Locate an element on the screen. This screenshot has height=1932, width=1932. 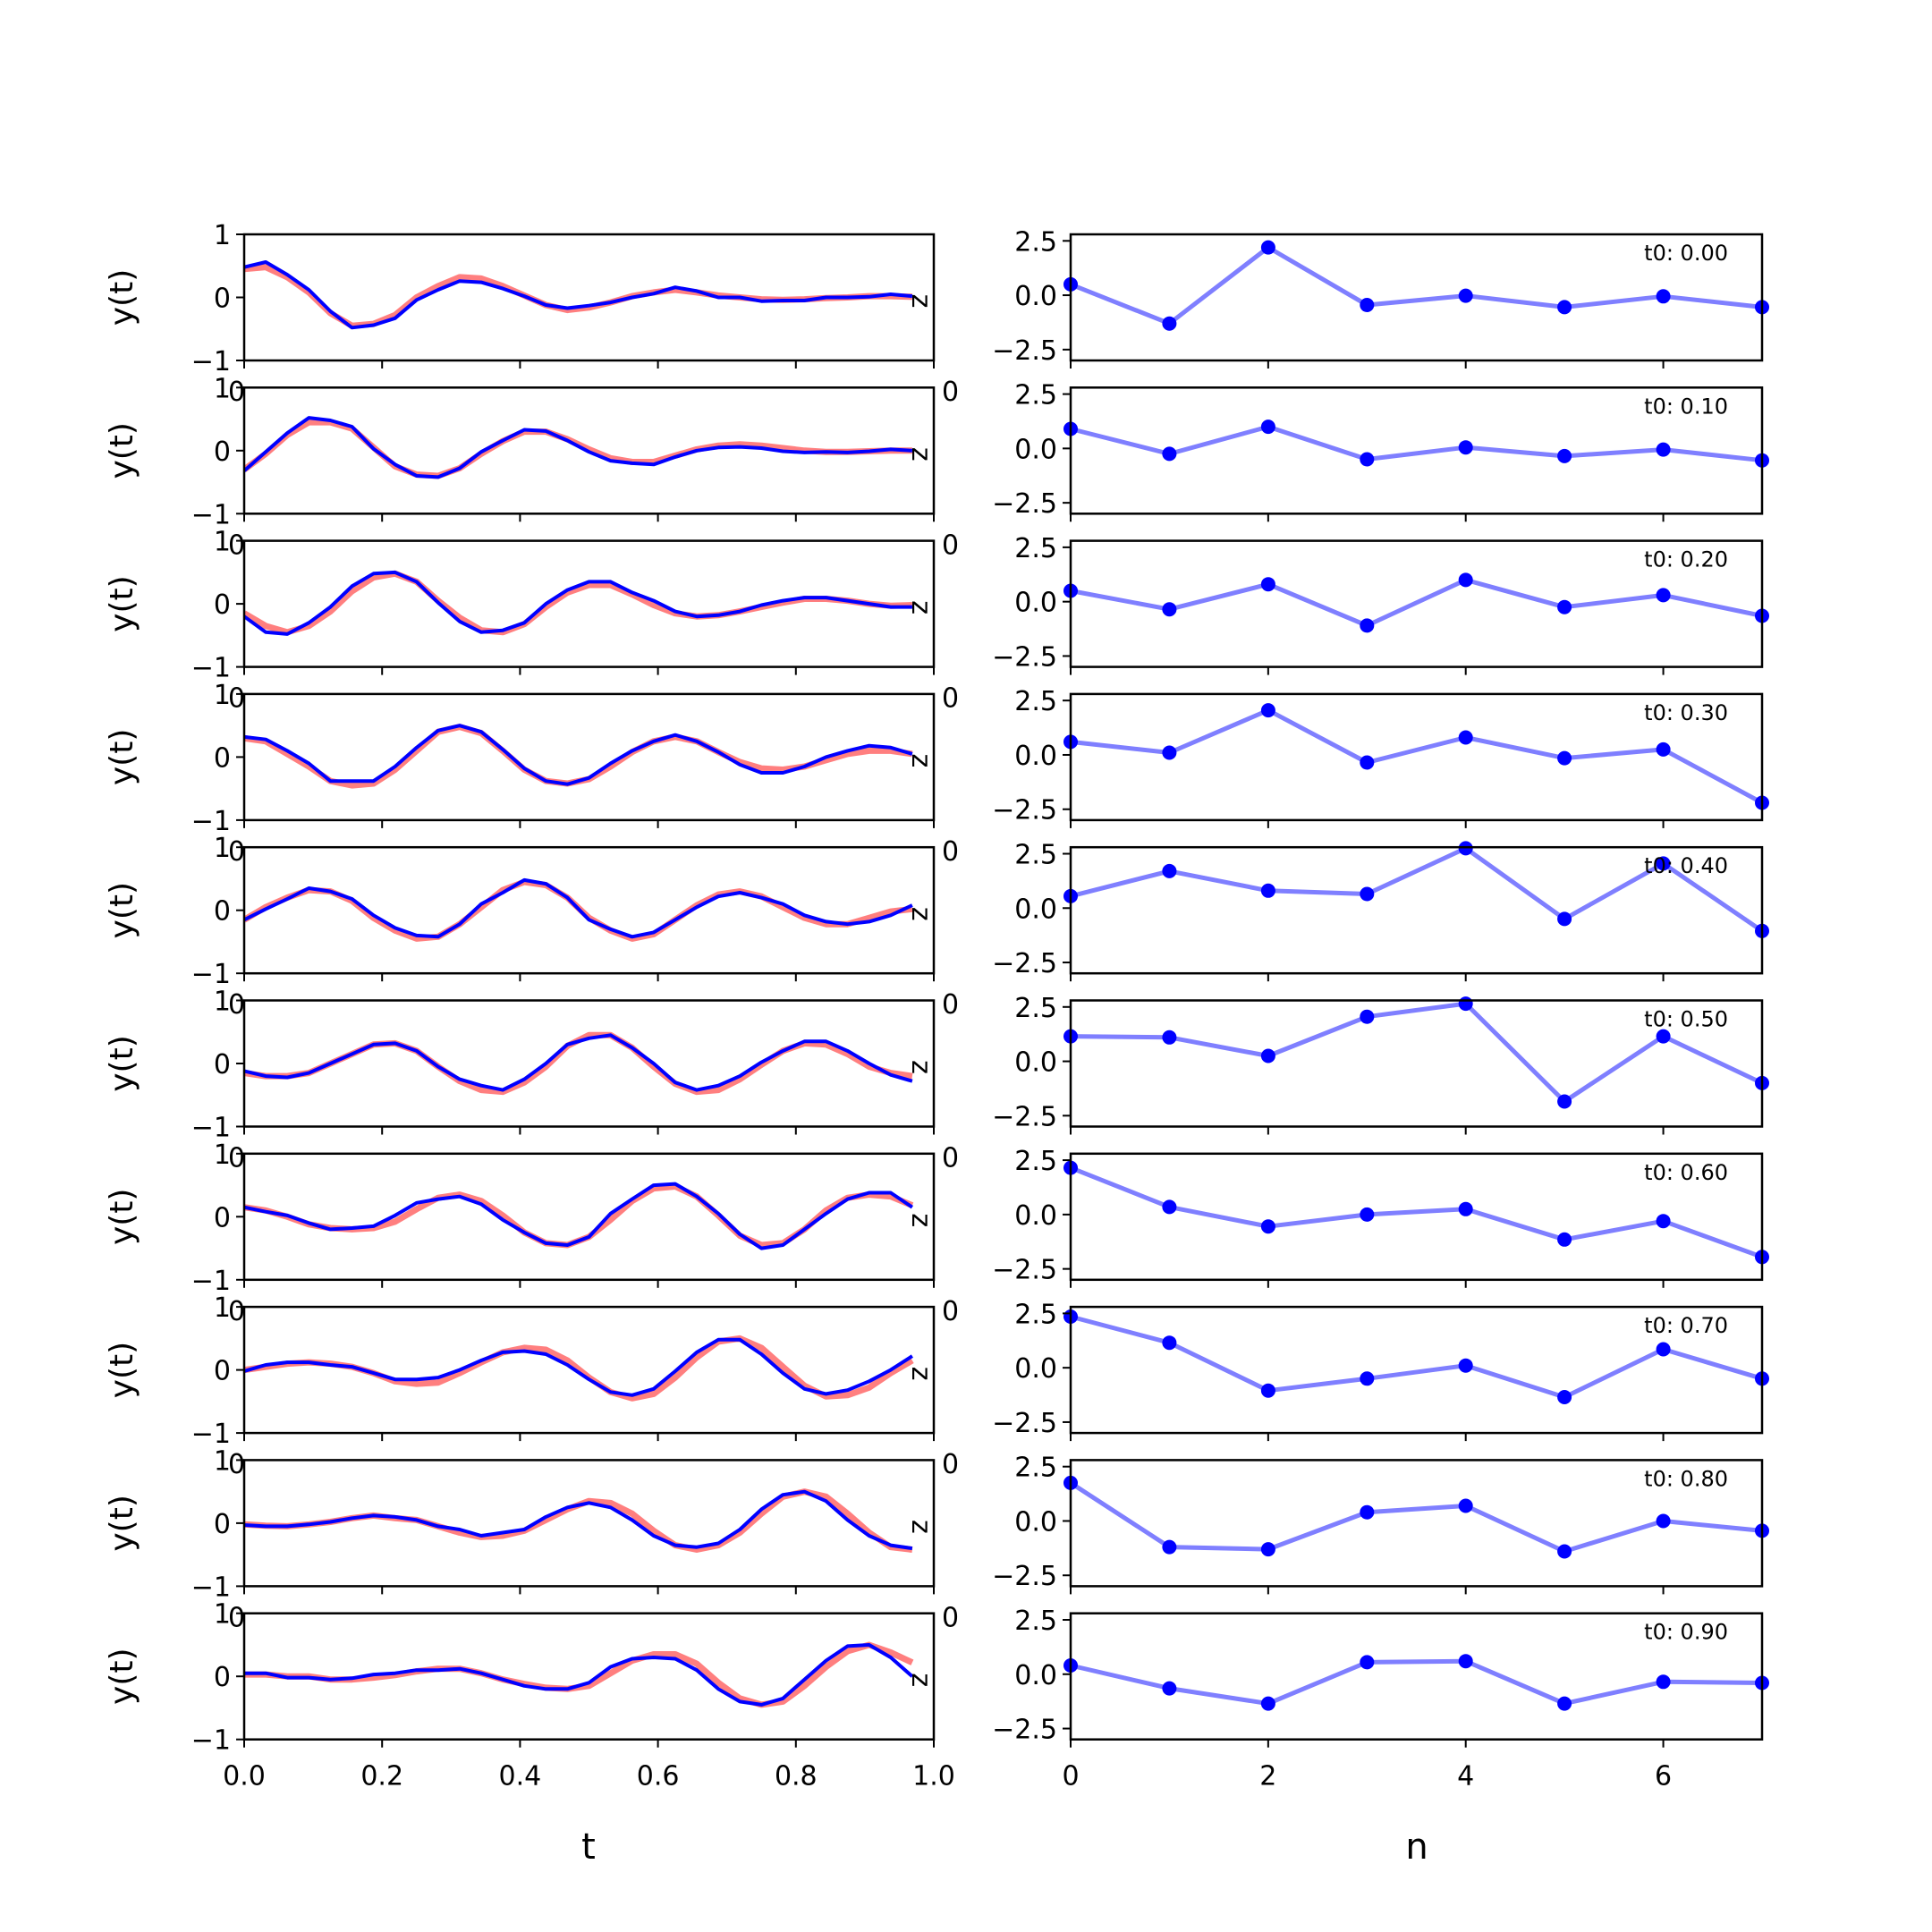
right-axes: 2.5 0.0 −2.5 t0: 0.80 is located at coordinates (1380, 1524).